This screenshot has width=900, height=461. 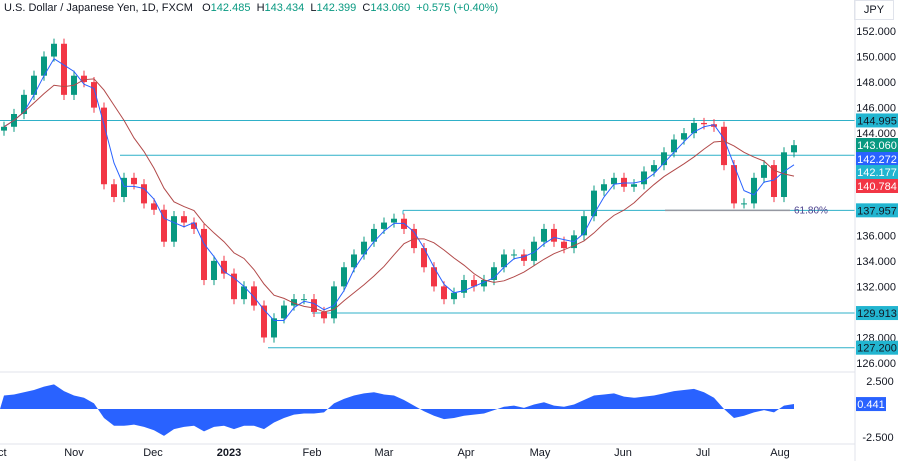 I want to click on oscillator-area, so click(x=397, y=410).